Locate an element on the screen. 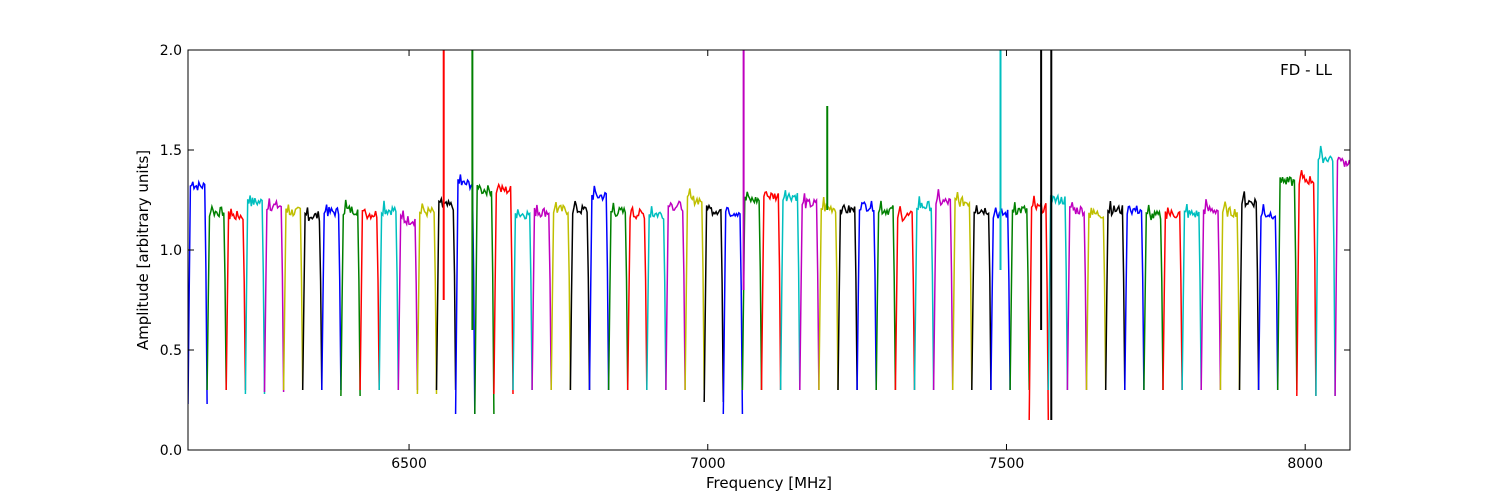 This screenshot has height=500, width=1500. x-tick-label: 7000 is located at coordinates (708, 464).